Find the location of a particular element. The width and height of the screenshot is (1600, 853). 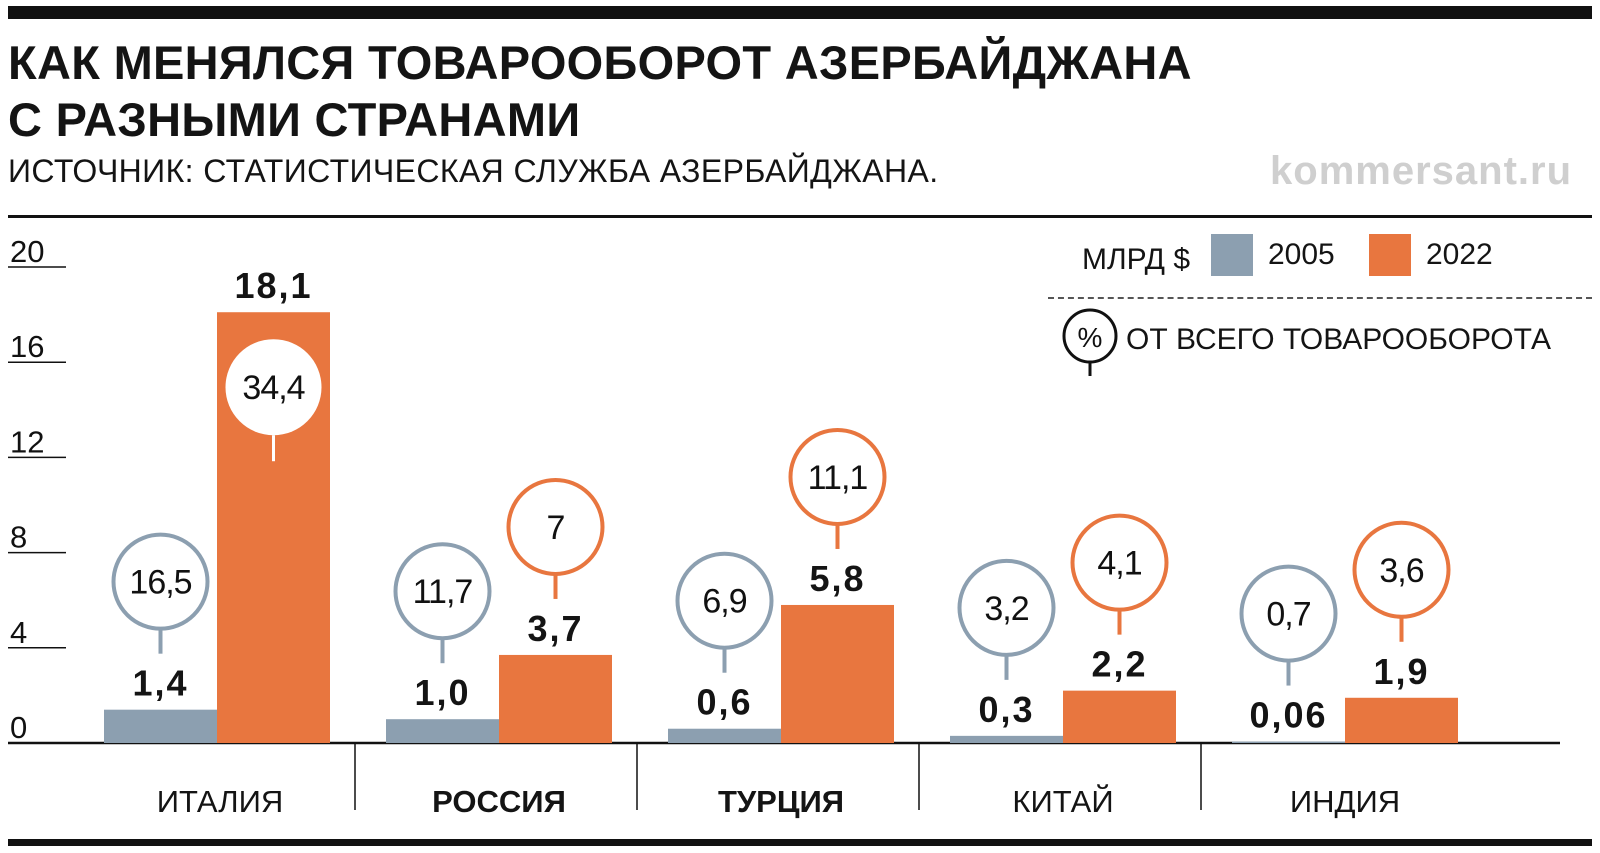

share-label-2022: 7 is located at coordinates (556, 528).